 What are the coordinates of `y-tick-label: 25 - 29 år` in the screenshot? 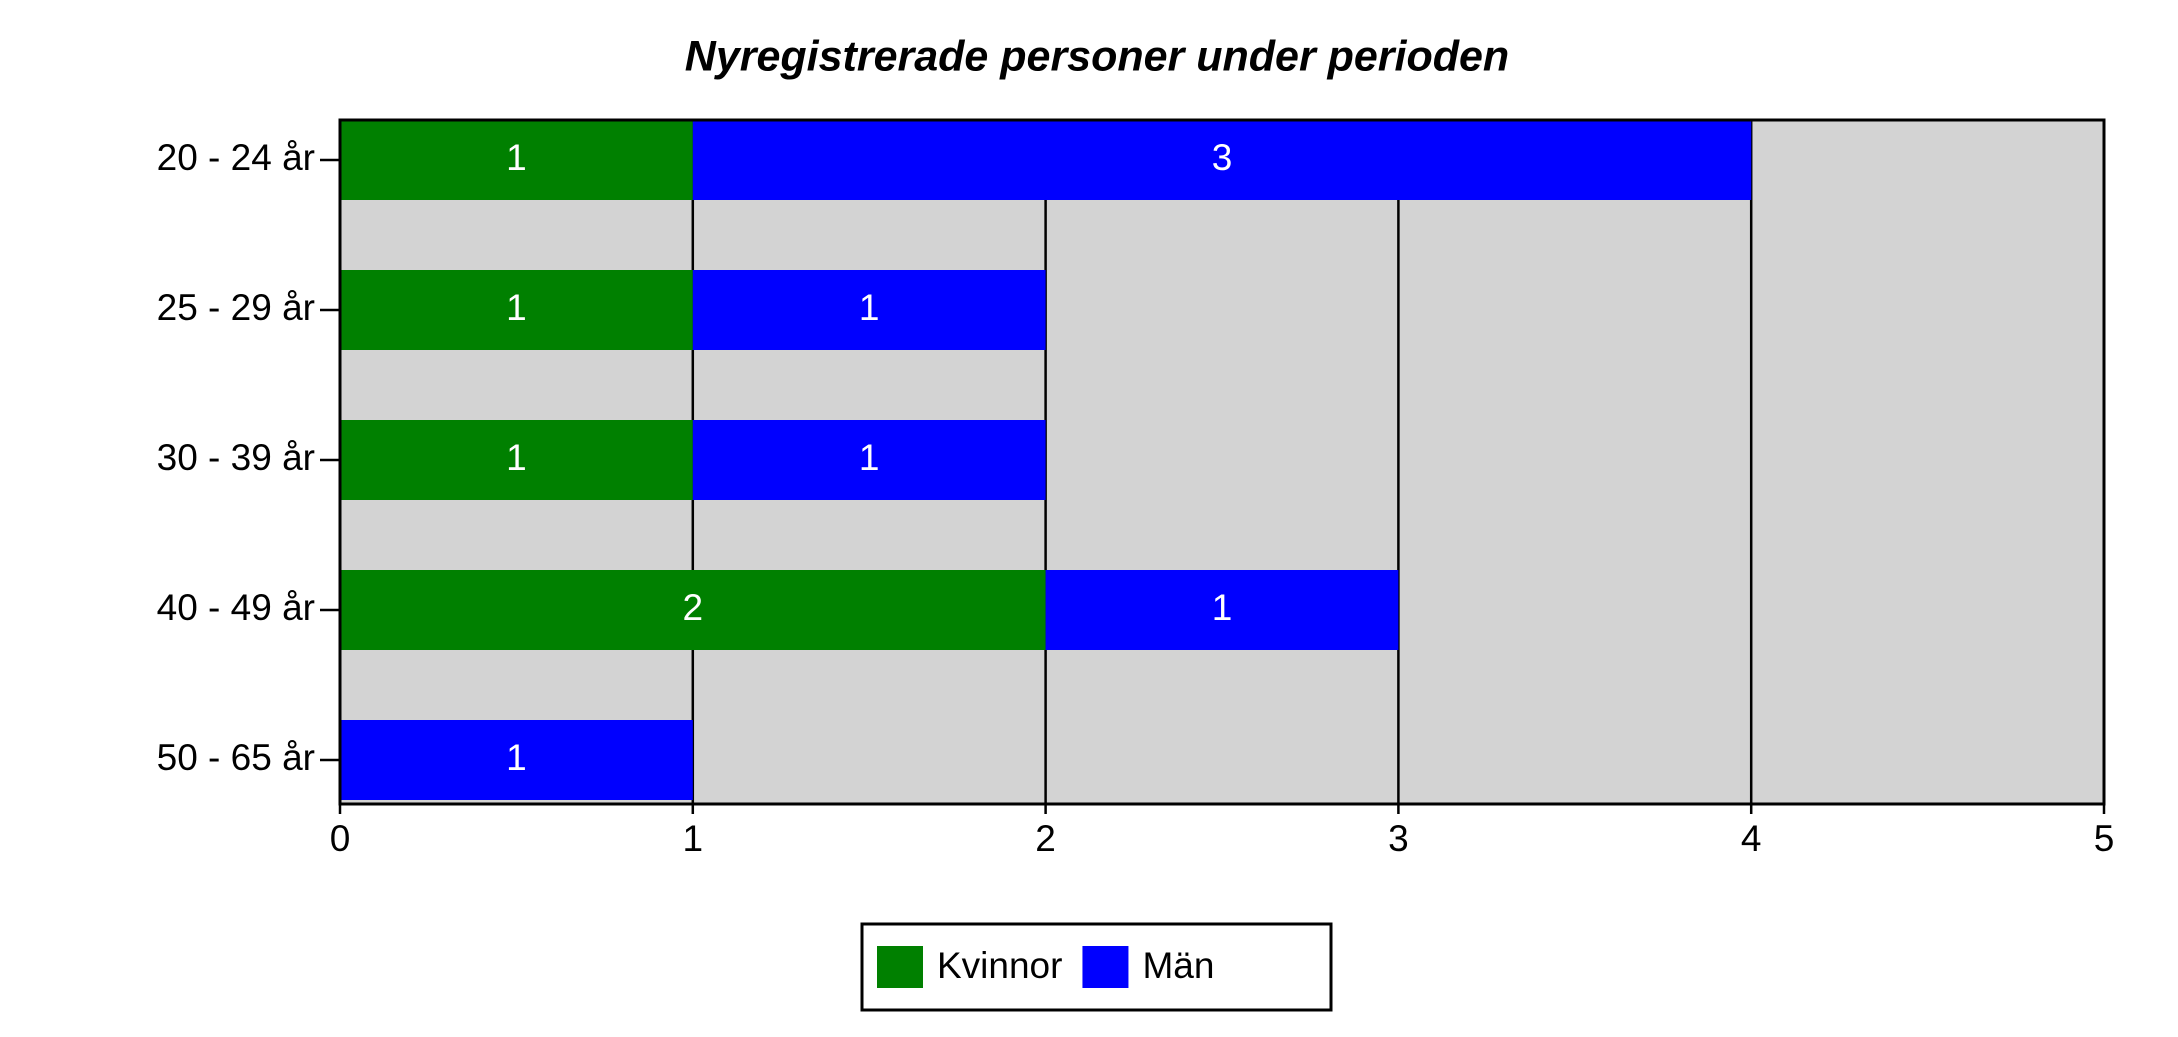 It's located at (236, 307).